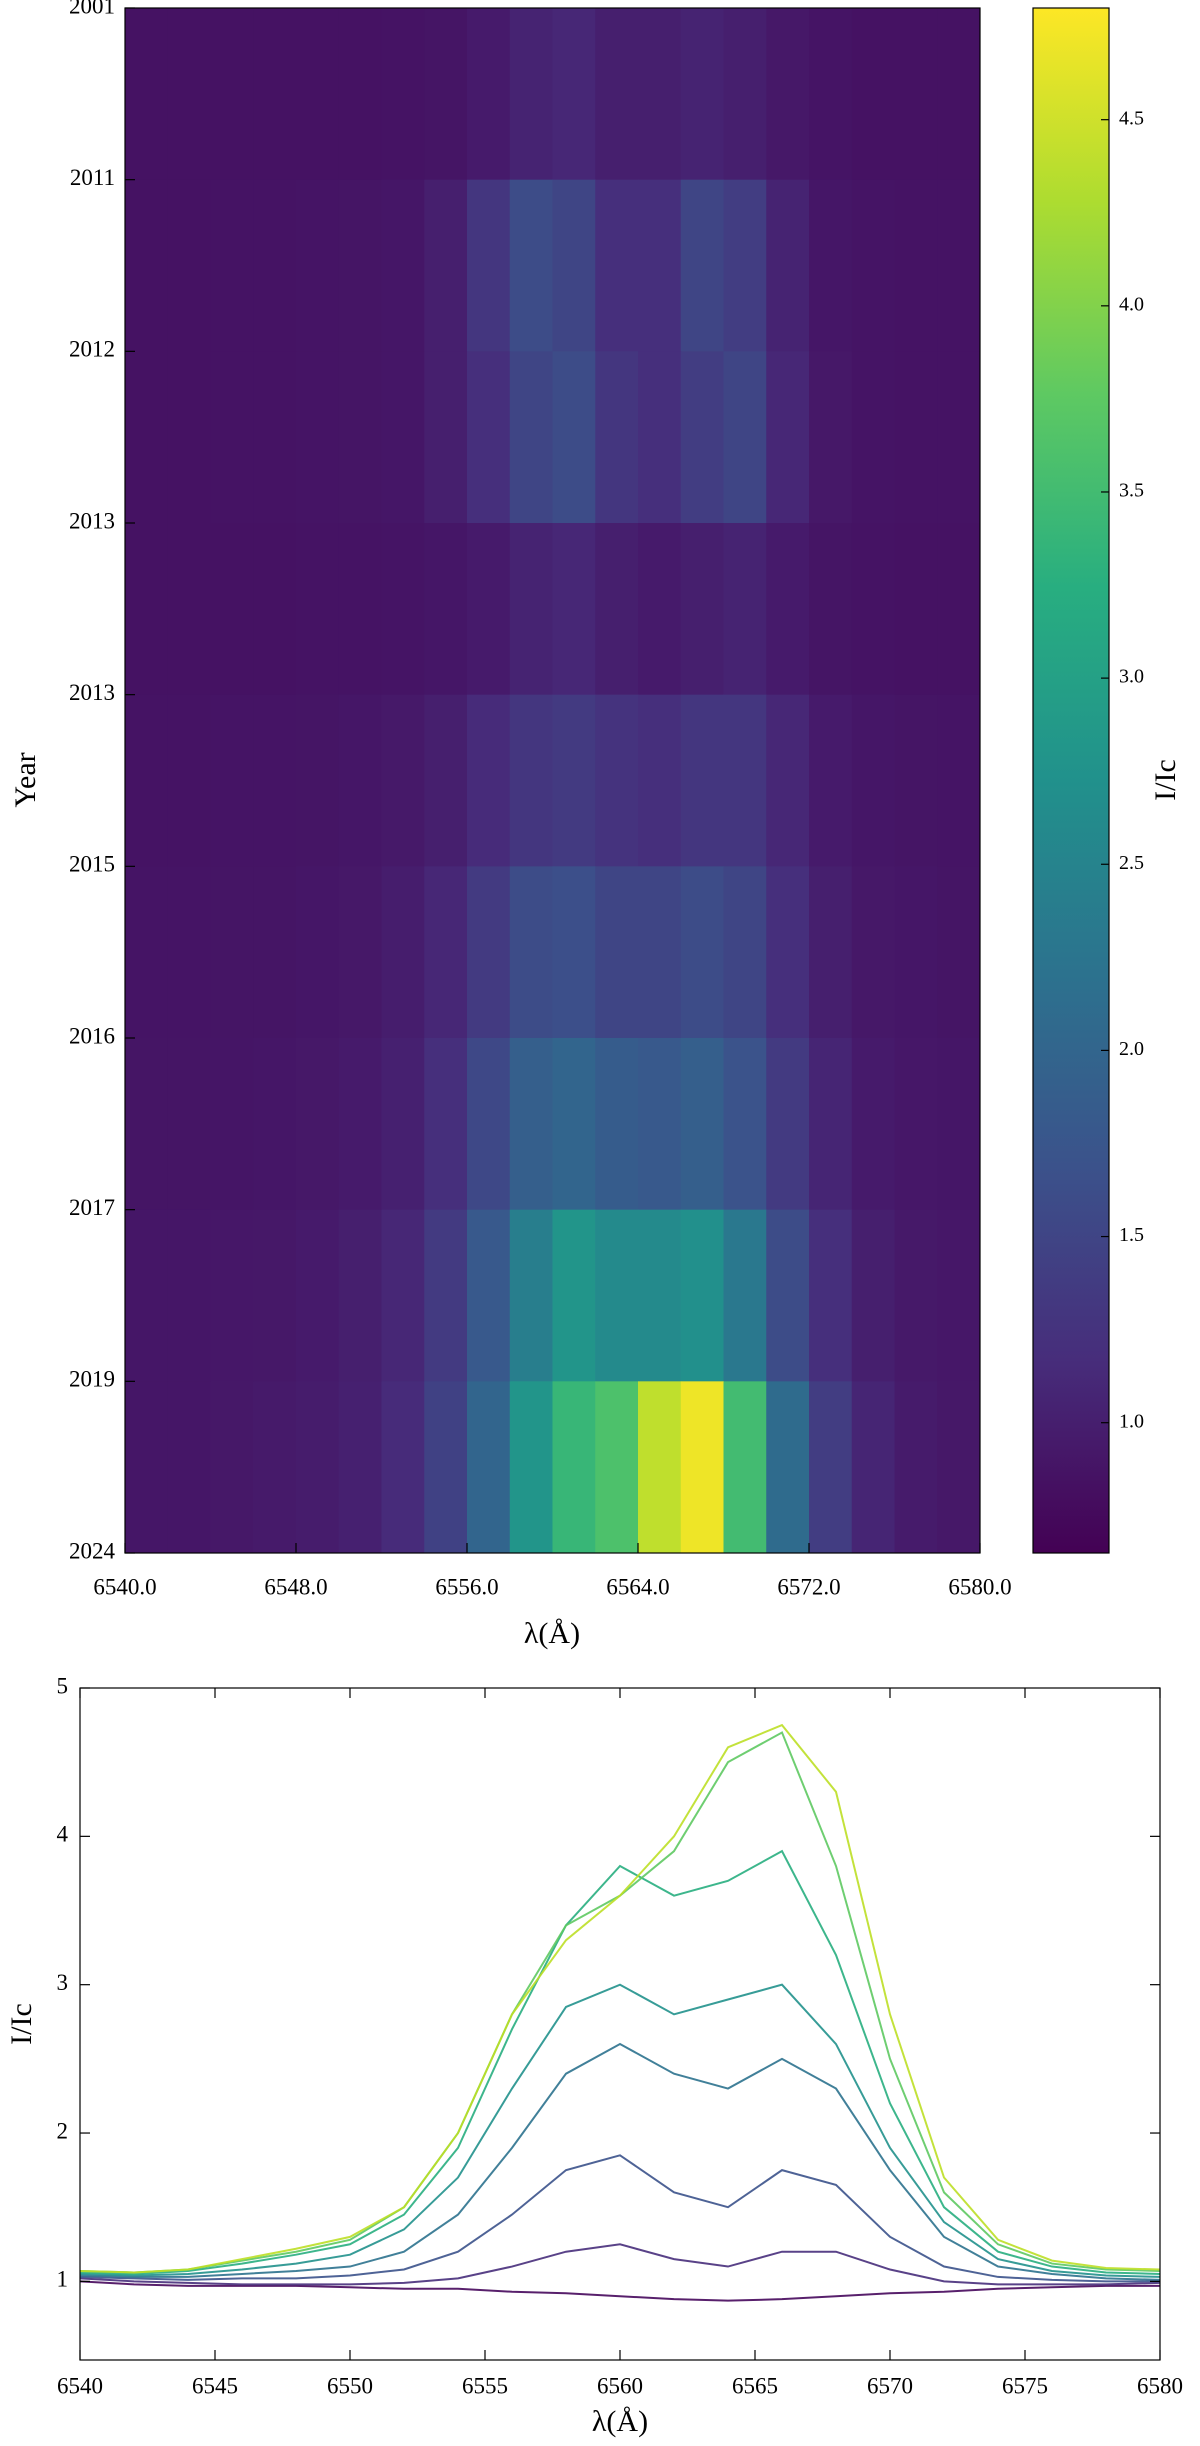 This screenshot has width=1200, height=2446. I want to click on x-tick-label: 6548.0, so click(295, 1586).